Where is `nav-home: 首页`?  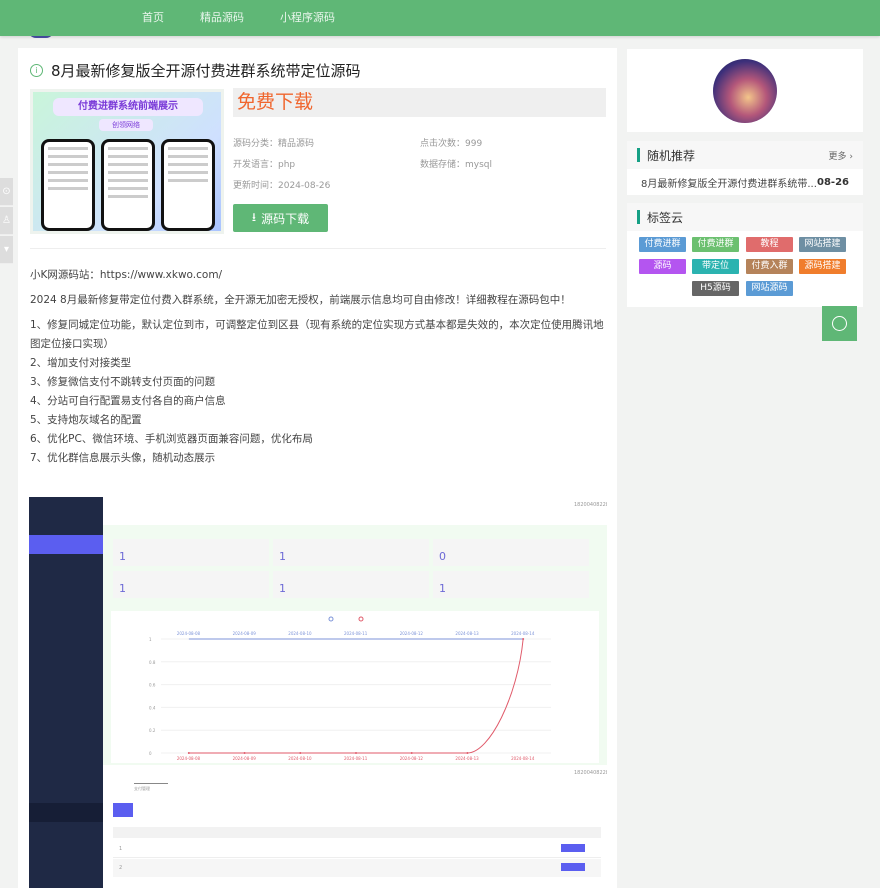
nav-home: 首页 is located at coordinates (153, 17).